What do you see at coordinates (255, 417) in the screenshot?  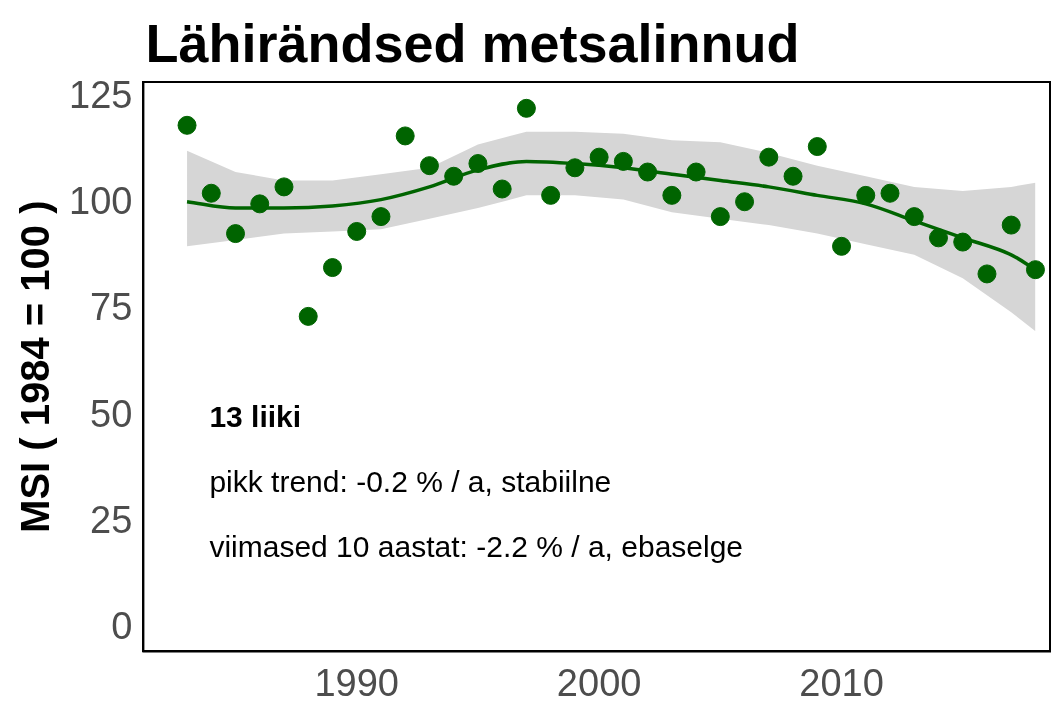 I see `annotation: 13 liiki` at bounding box center [255, 417].